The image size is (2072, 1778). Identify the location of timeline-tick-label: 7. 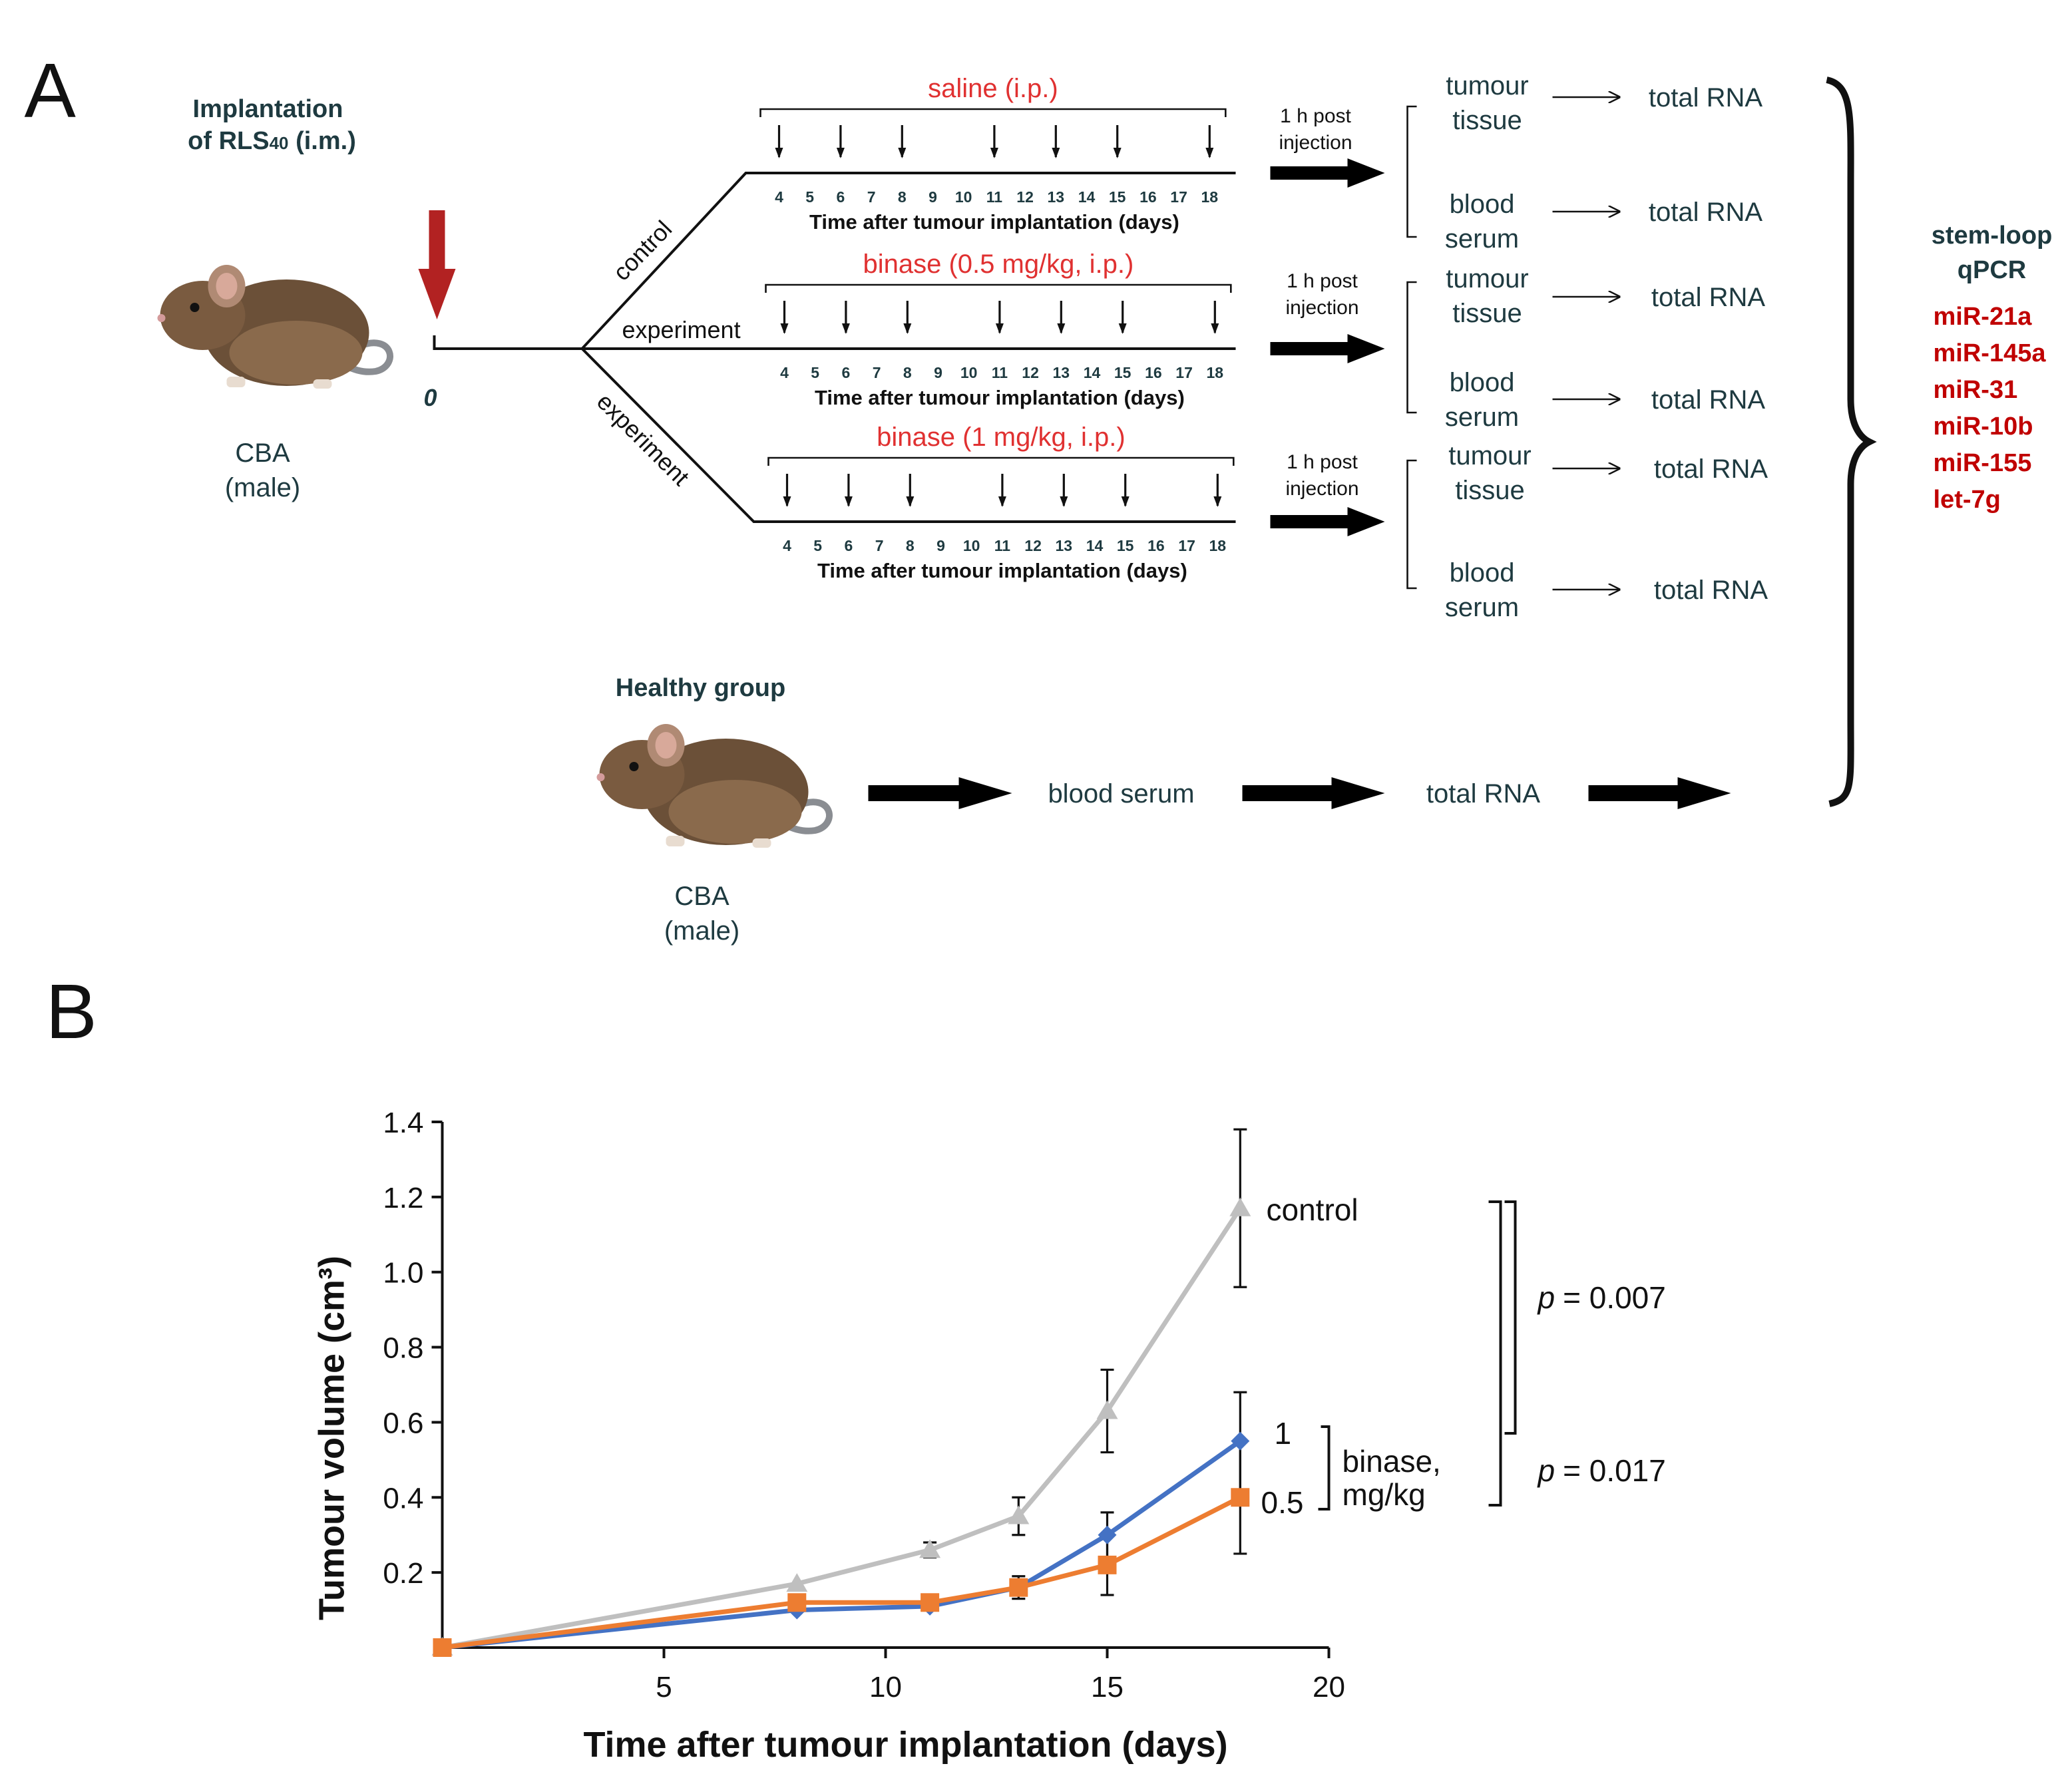
(880, 545).